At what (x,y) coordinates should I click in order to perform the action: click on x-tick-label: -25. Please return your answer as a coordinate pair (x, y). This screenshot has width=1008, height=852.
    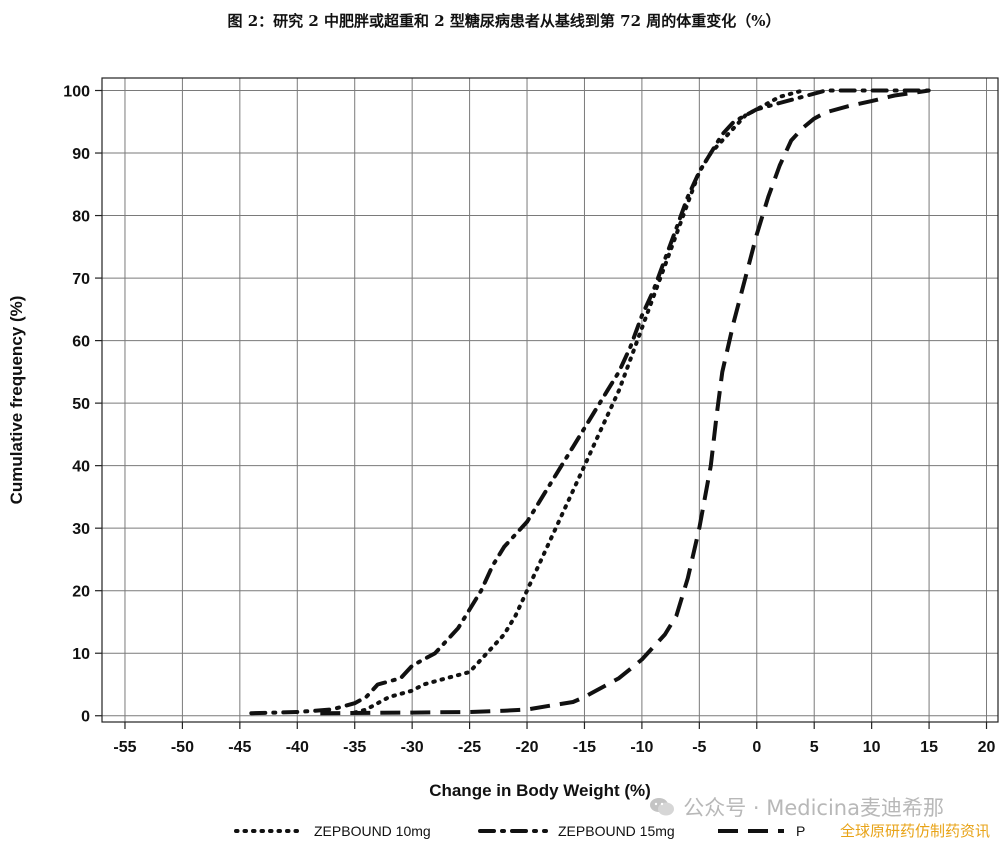
    Looking at the image, I should click on (469, 747).